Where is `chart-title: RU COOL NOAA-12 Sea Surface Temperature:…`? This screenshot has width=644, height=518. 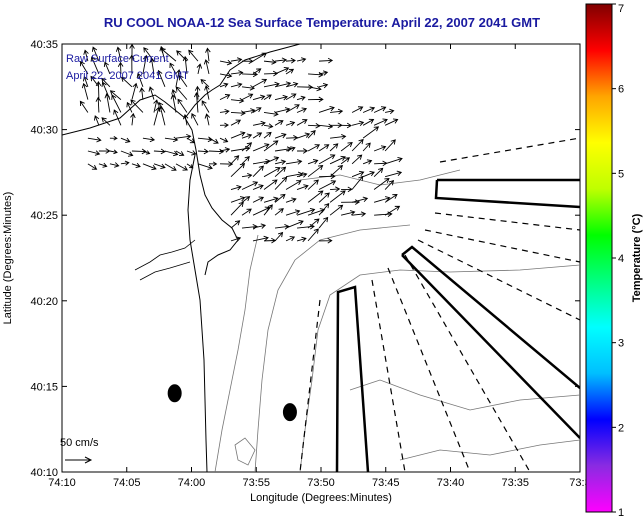
chart-title: RU COOL NOAA-12 Sea Surface Temperature:… is located at coordinates (322, 22).